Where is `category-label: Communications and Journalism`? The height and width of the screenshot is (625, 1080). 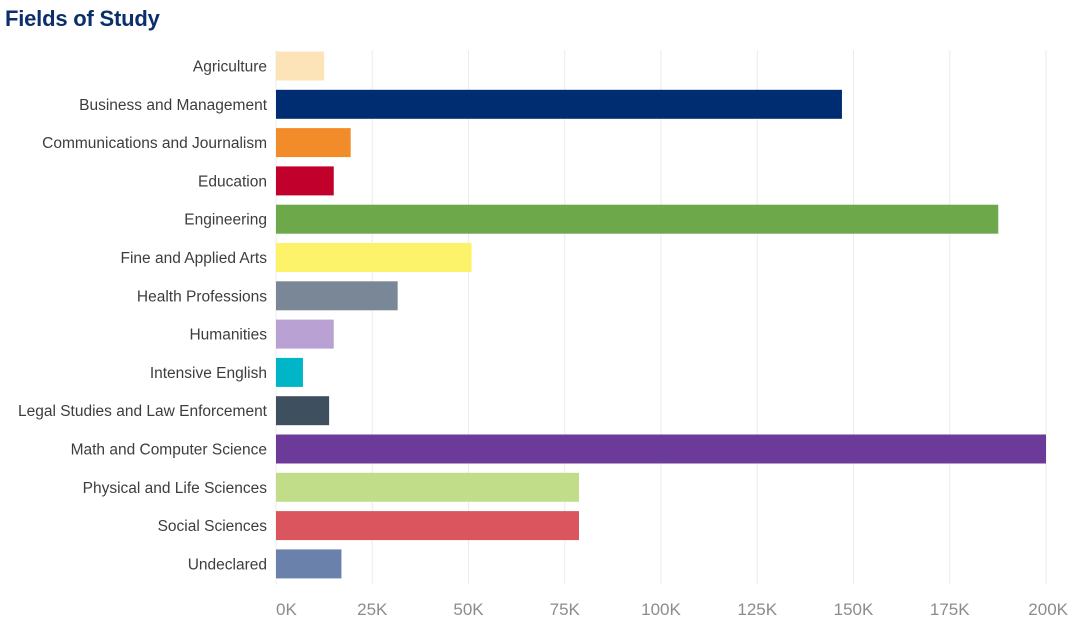 category-label: Communications and Journalism is located at coordinates (154, 143).